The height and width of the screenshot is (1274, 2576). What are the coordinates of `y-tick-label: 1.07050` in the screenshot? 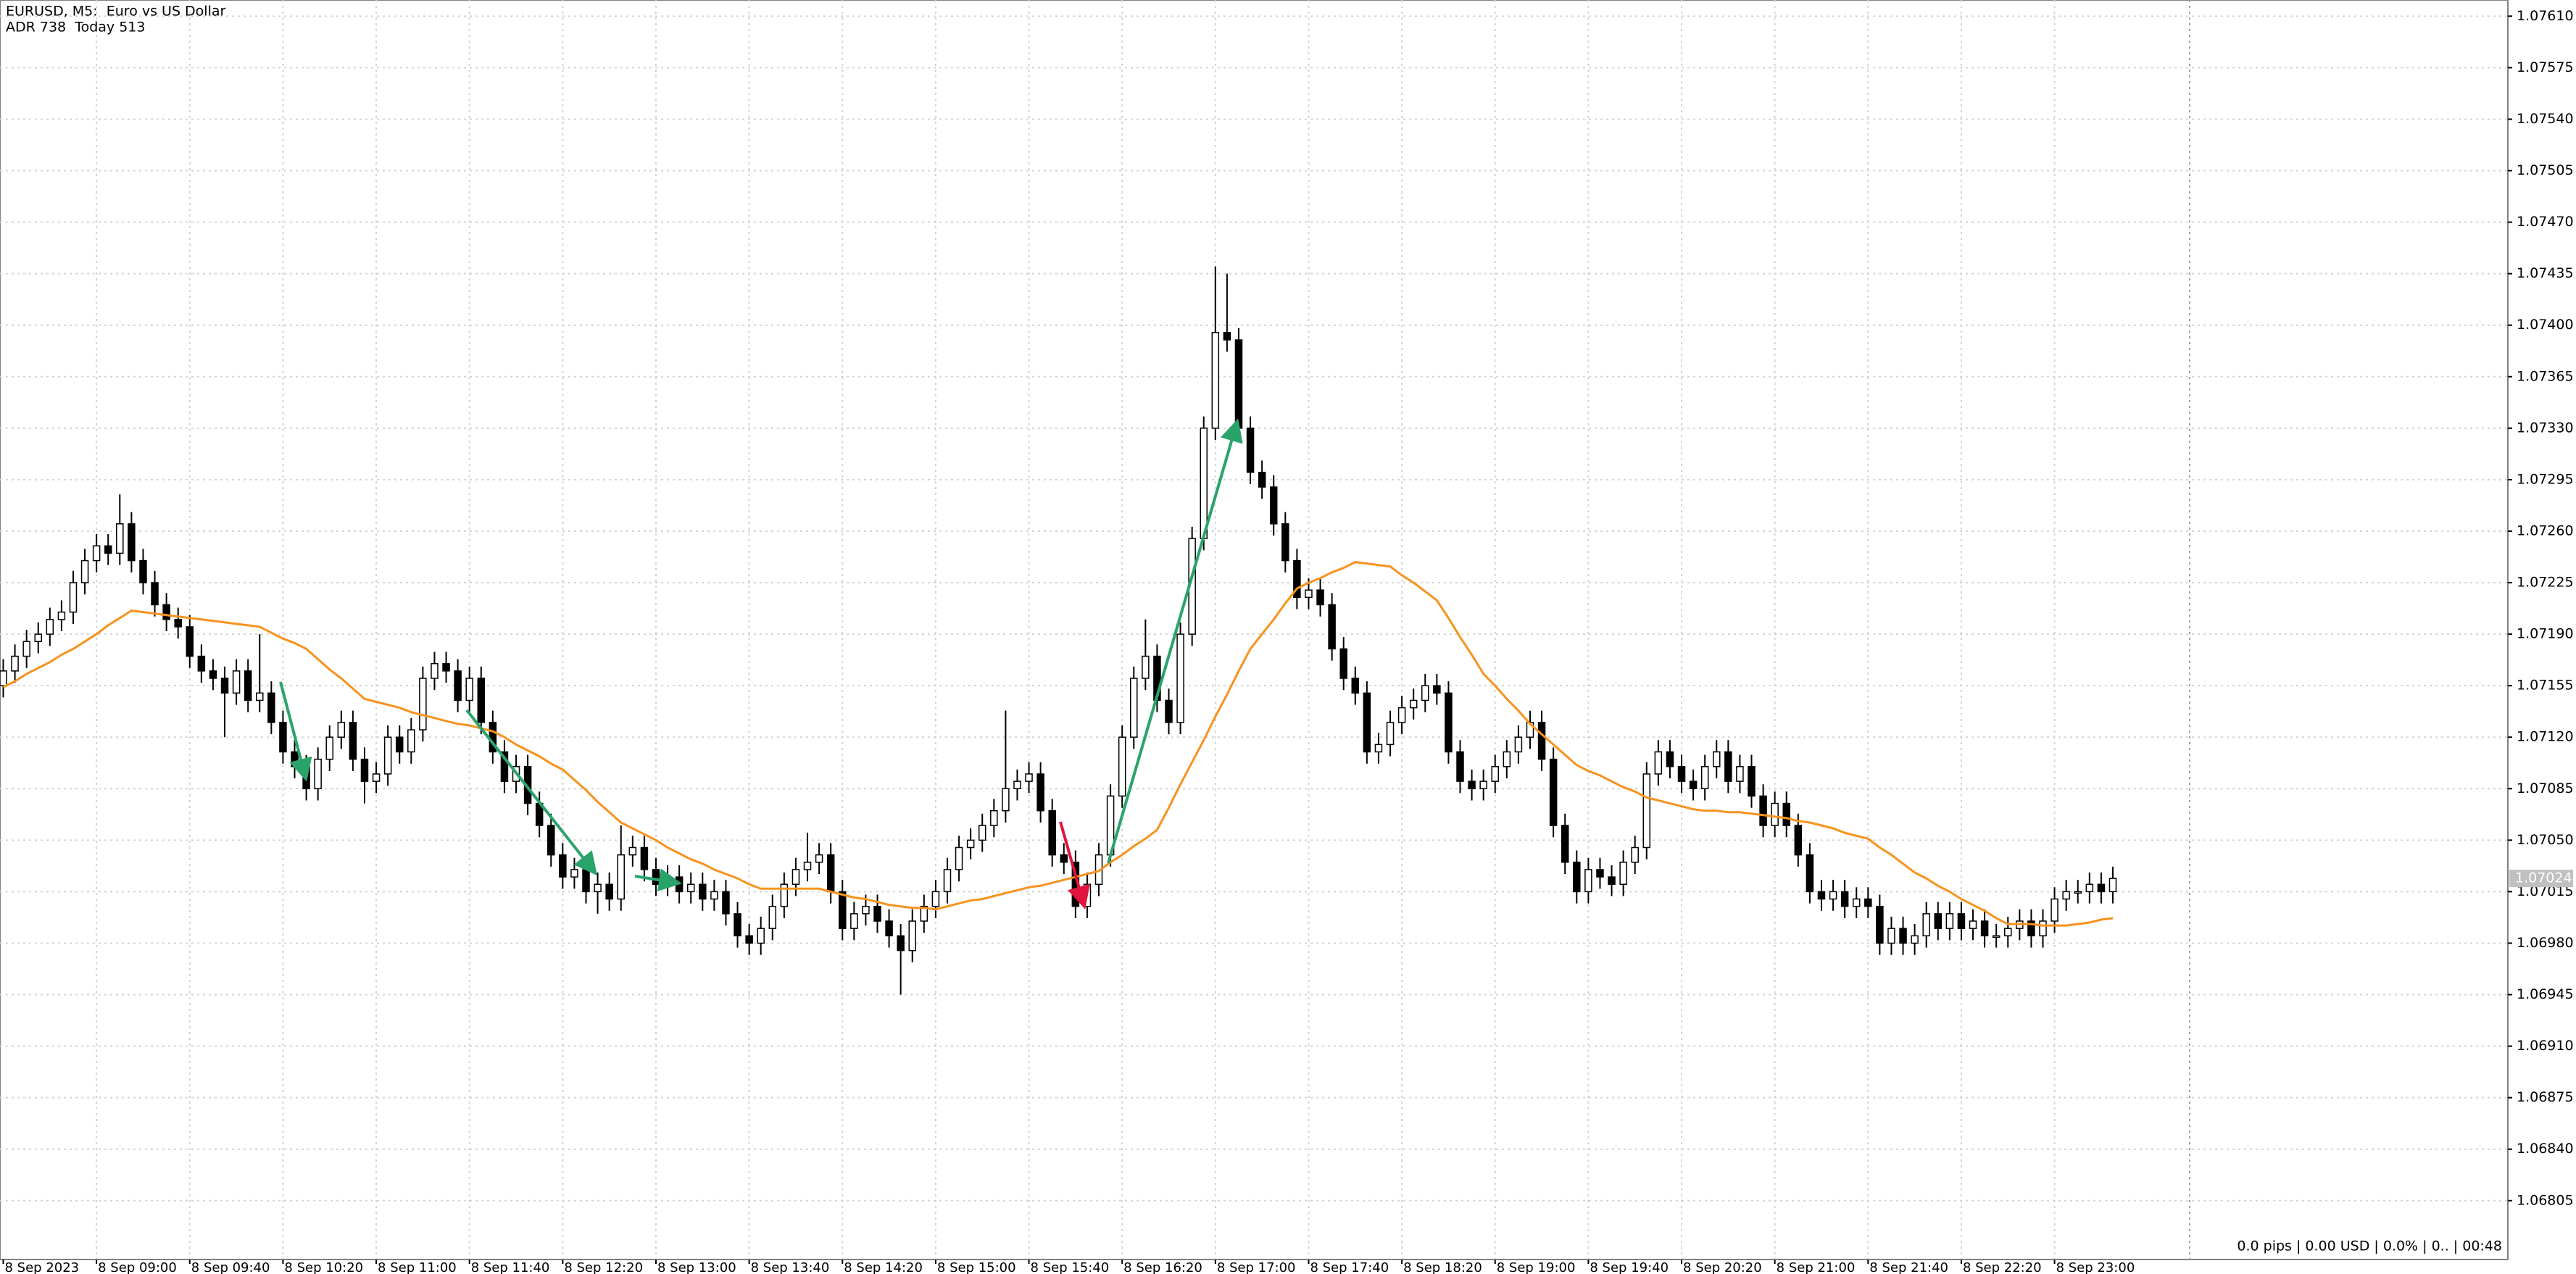 It's located at (2545, 840).